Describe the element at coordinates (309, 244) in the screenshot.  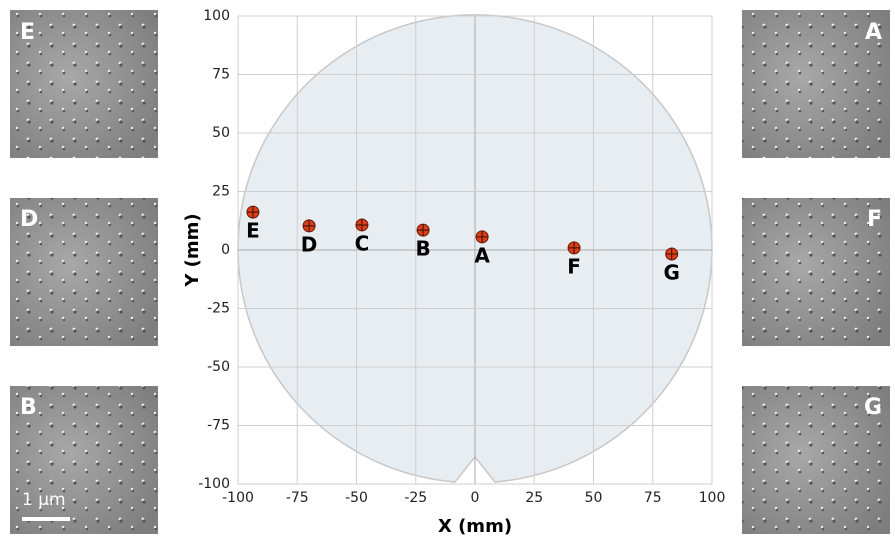
I see `point-label: D` at that location.